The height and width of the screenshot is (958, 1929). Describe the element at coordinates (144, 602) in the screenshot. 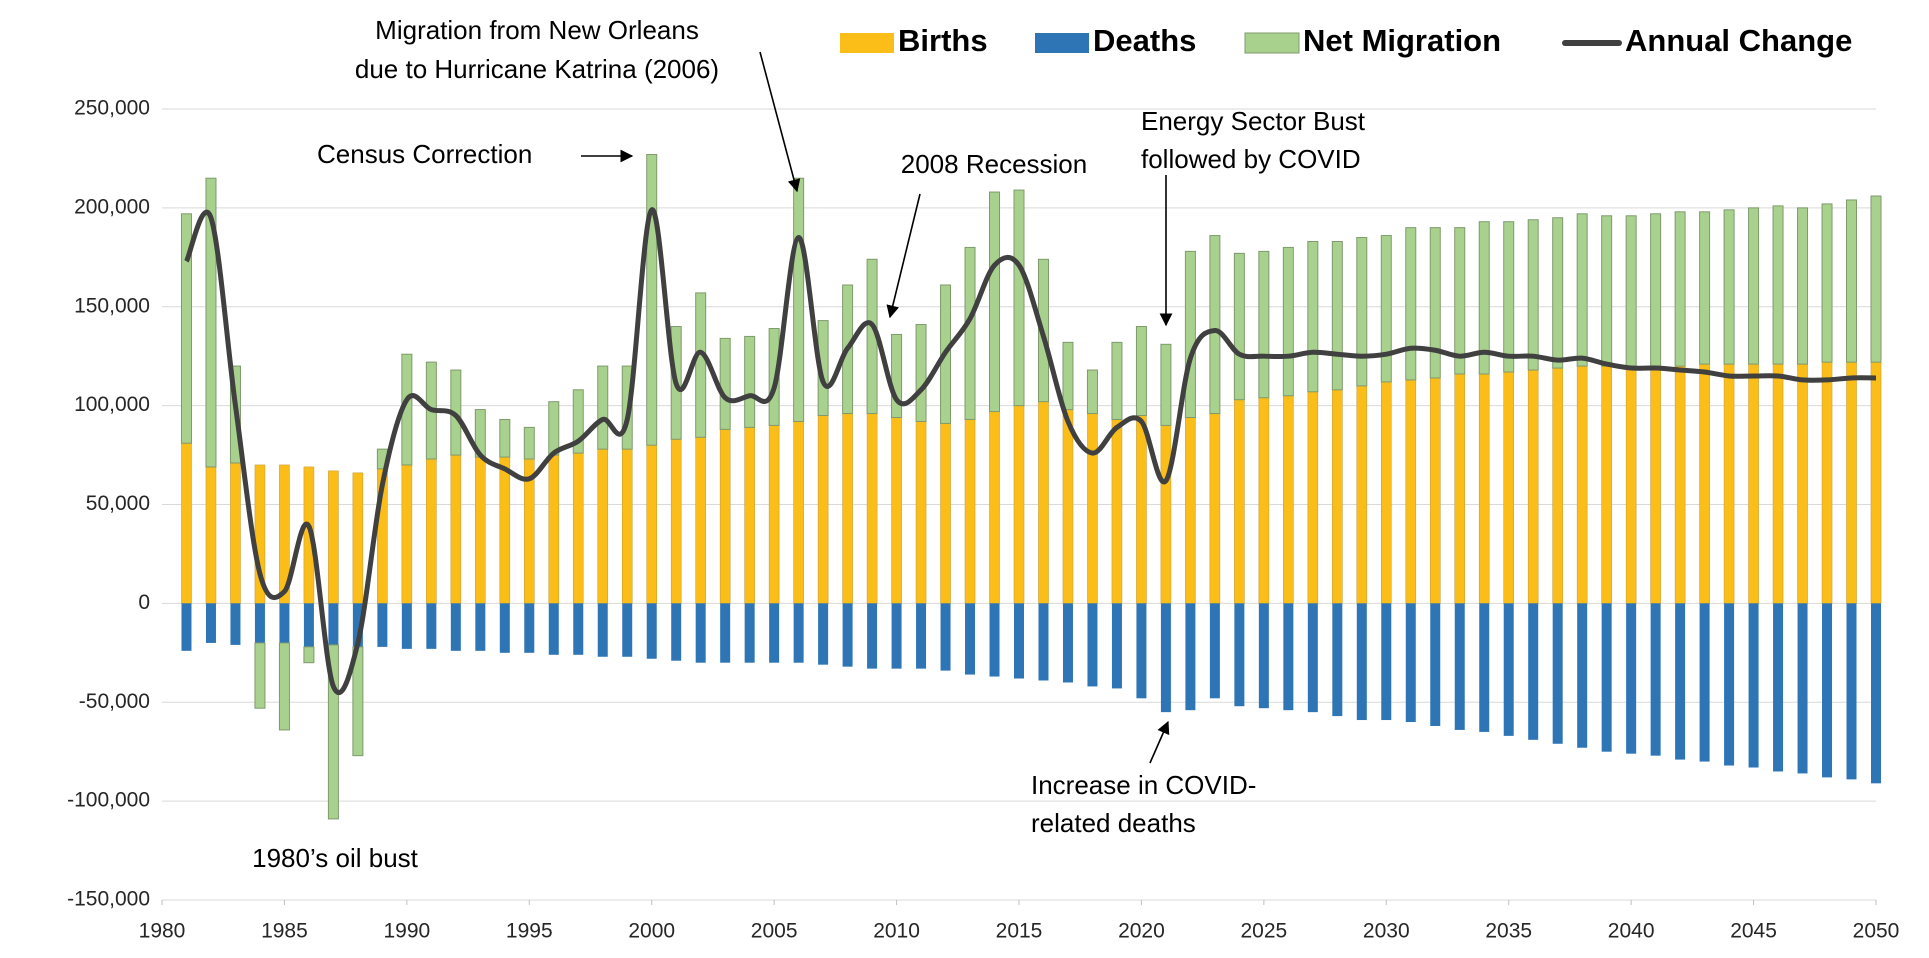

I see `y-tick-label: 0` at that location.